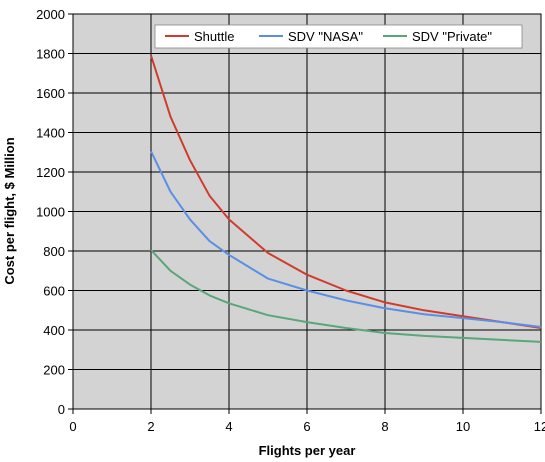 The width and height of the screenshot is (545, 462). I want to click on legend: Shuttle SDV "NASA" SDV "Private", so click(338, 36).